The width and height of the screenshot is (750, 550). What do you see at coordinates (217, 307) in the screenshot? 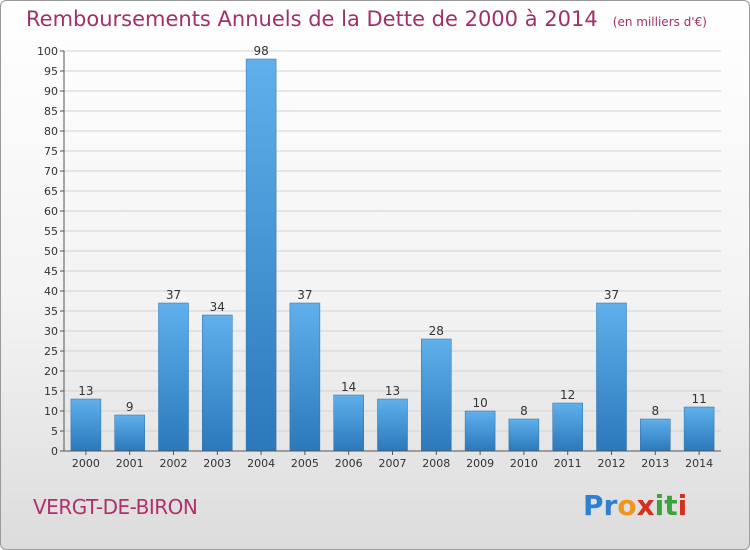
I see `data-label-2003: 34` at bounding box center [217, 307].